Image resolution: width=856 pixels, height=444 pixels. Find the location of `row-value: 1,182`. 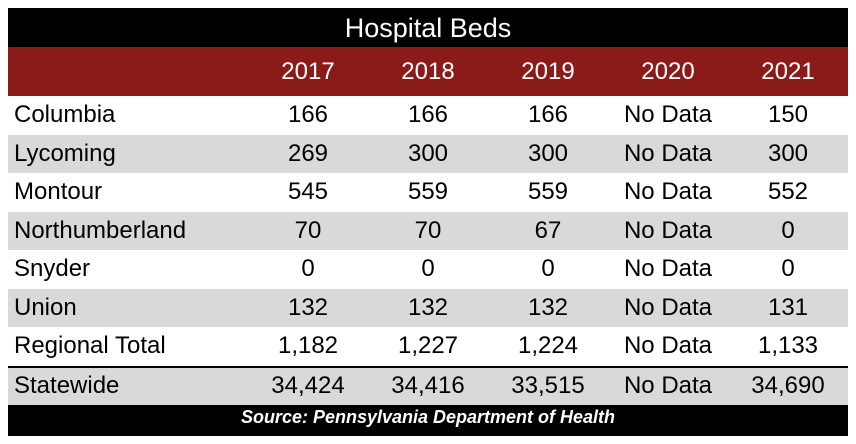

row-value: 1,182 is located at coordinates (308, 346).